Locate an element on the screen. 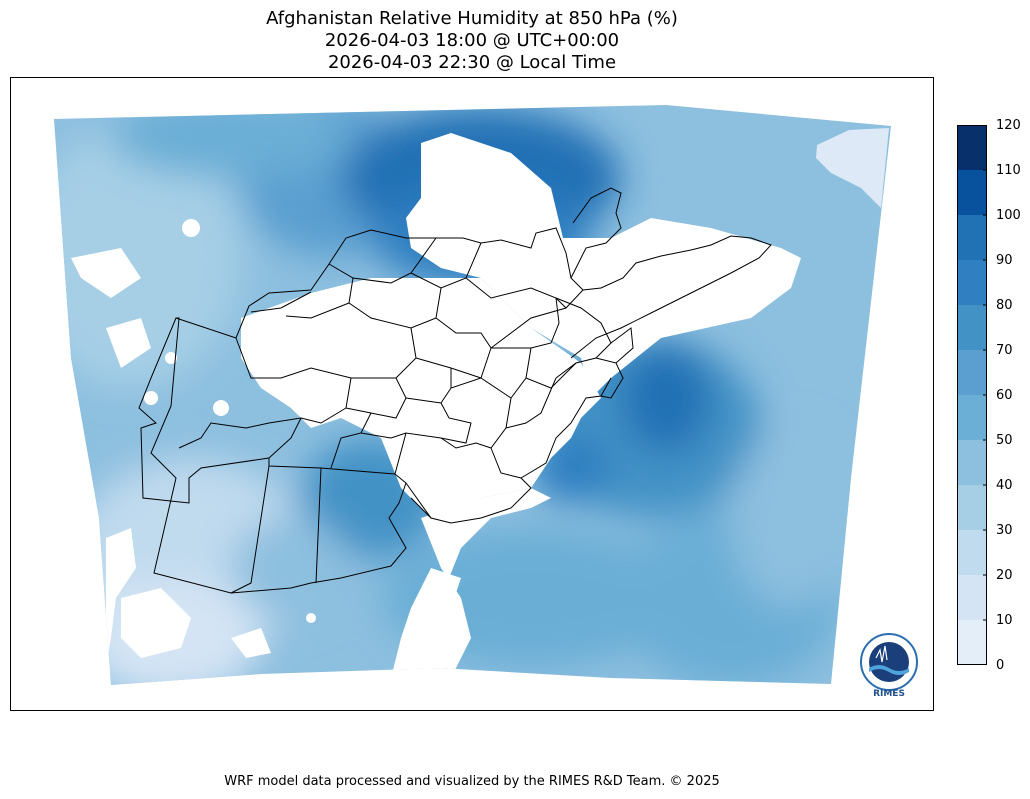 Image resolution: width=1030 pixels, height=799 pixels. ne-patch is located at coordinates (852, 168).